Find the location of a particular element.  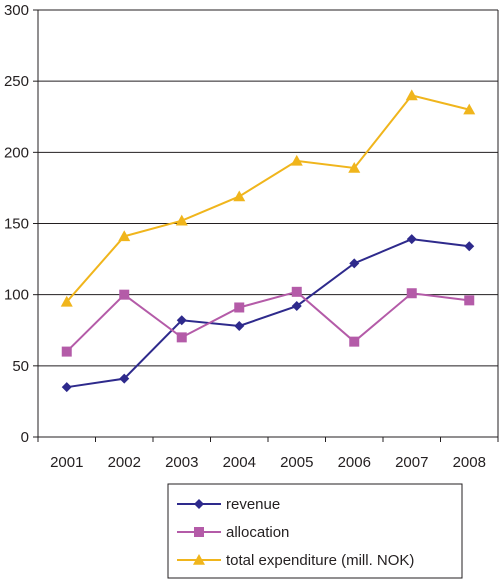

series-allocation is located at coordinates (268, 321).